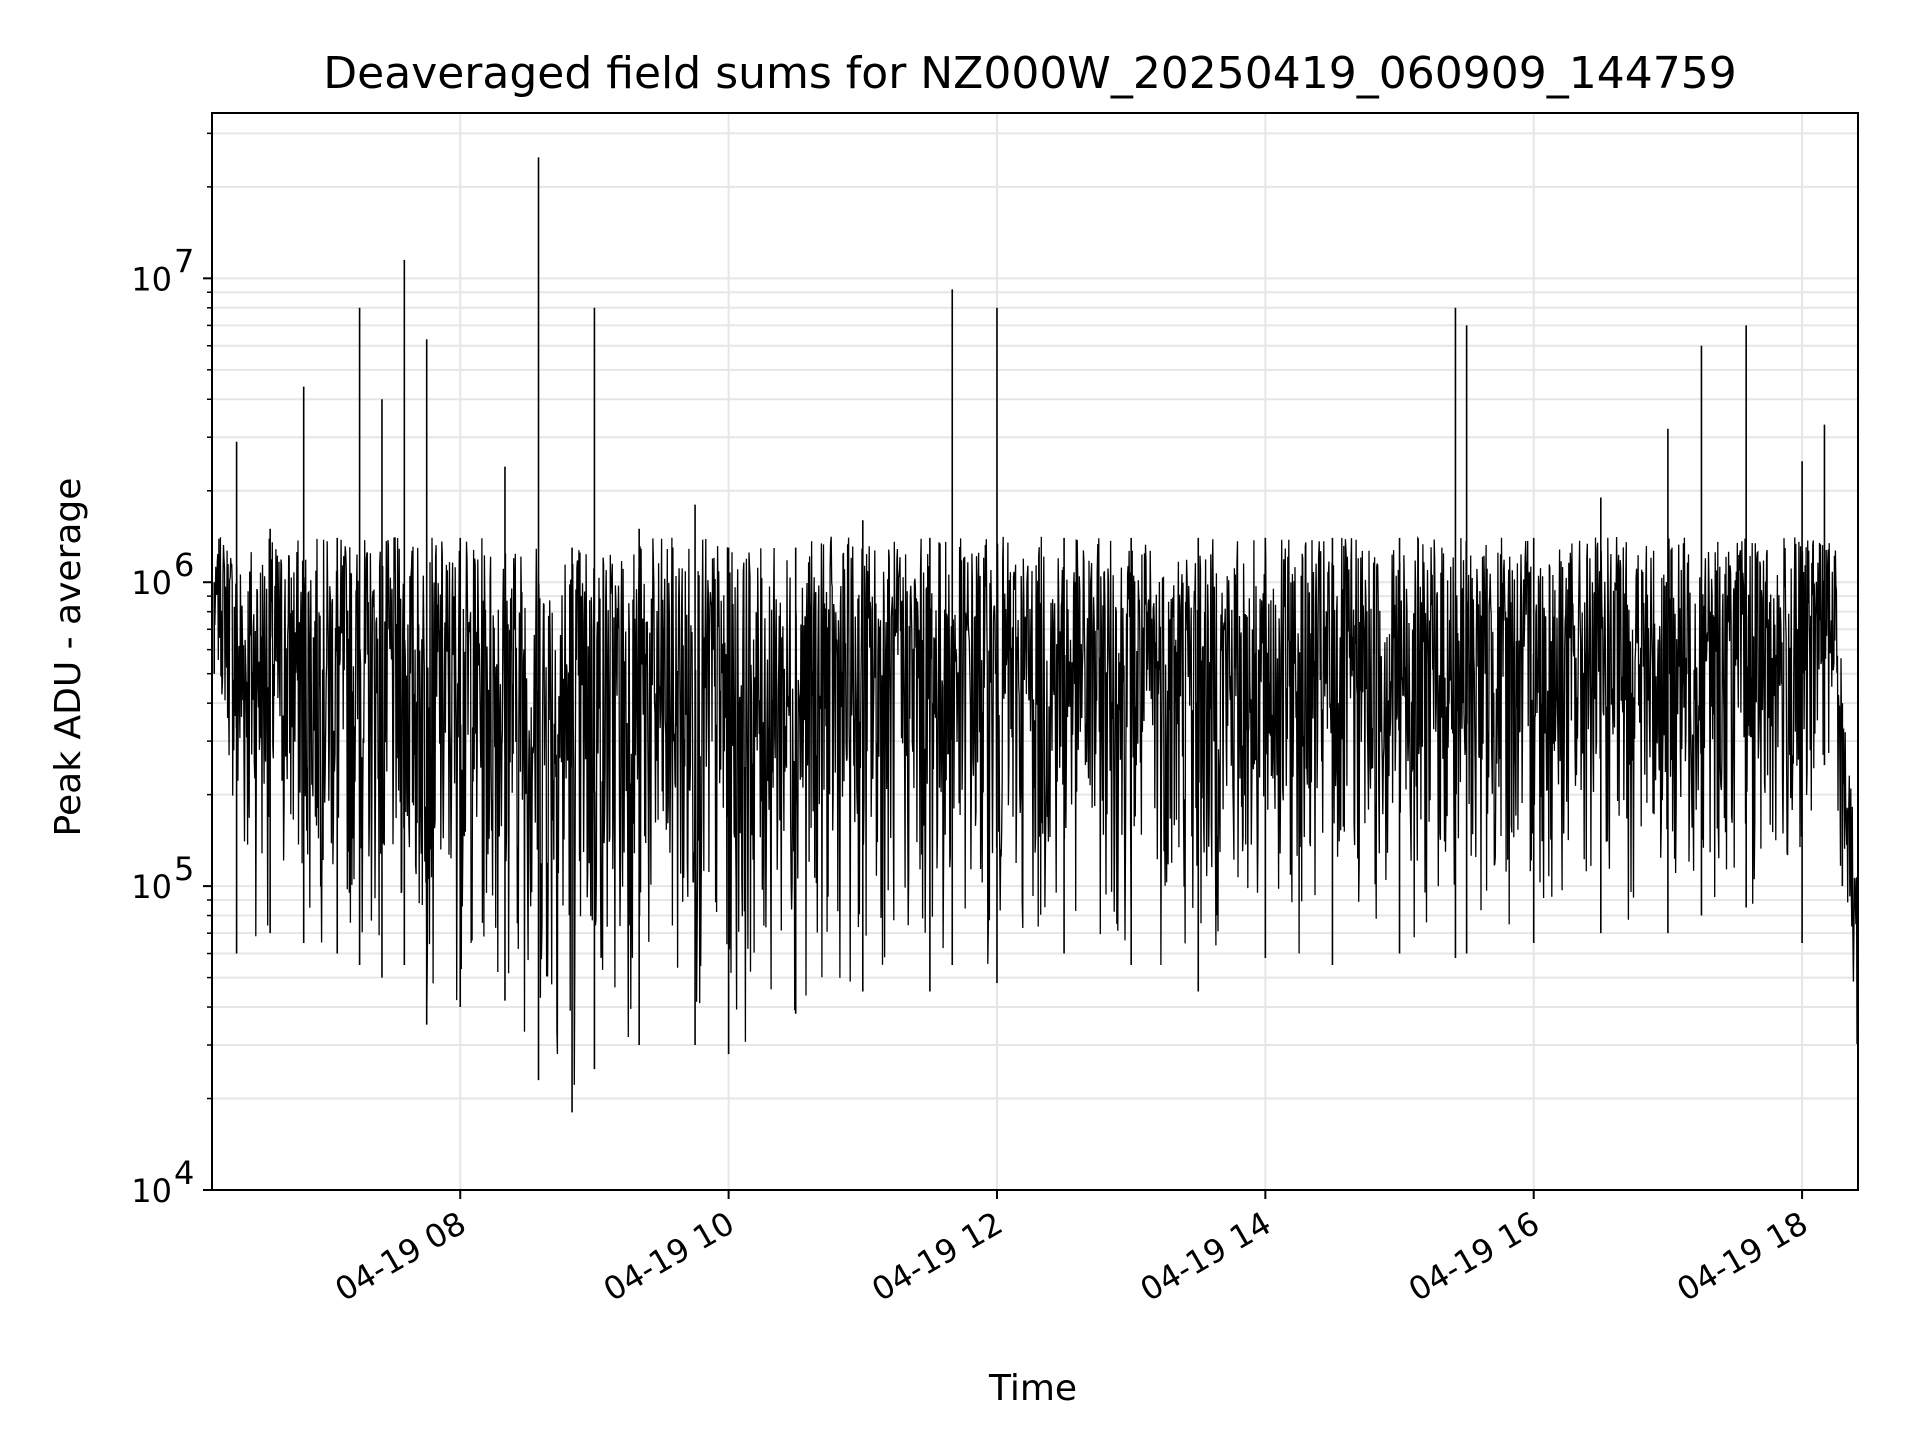 The image size is (1920, 1440). What do you see at coordinates (184, 869) in the screenshot?
I see `y-tick-exponent: 5` at bounding box center [184, 869].